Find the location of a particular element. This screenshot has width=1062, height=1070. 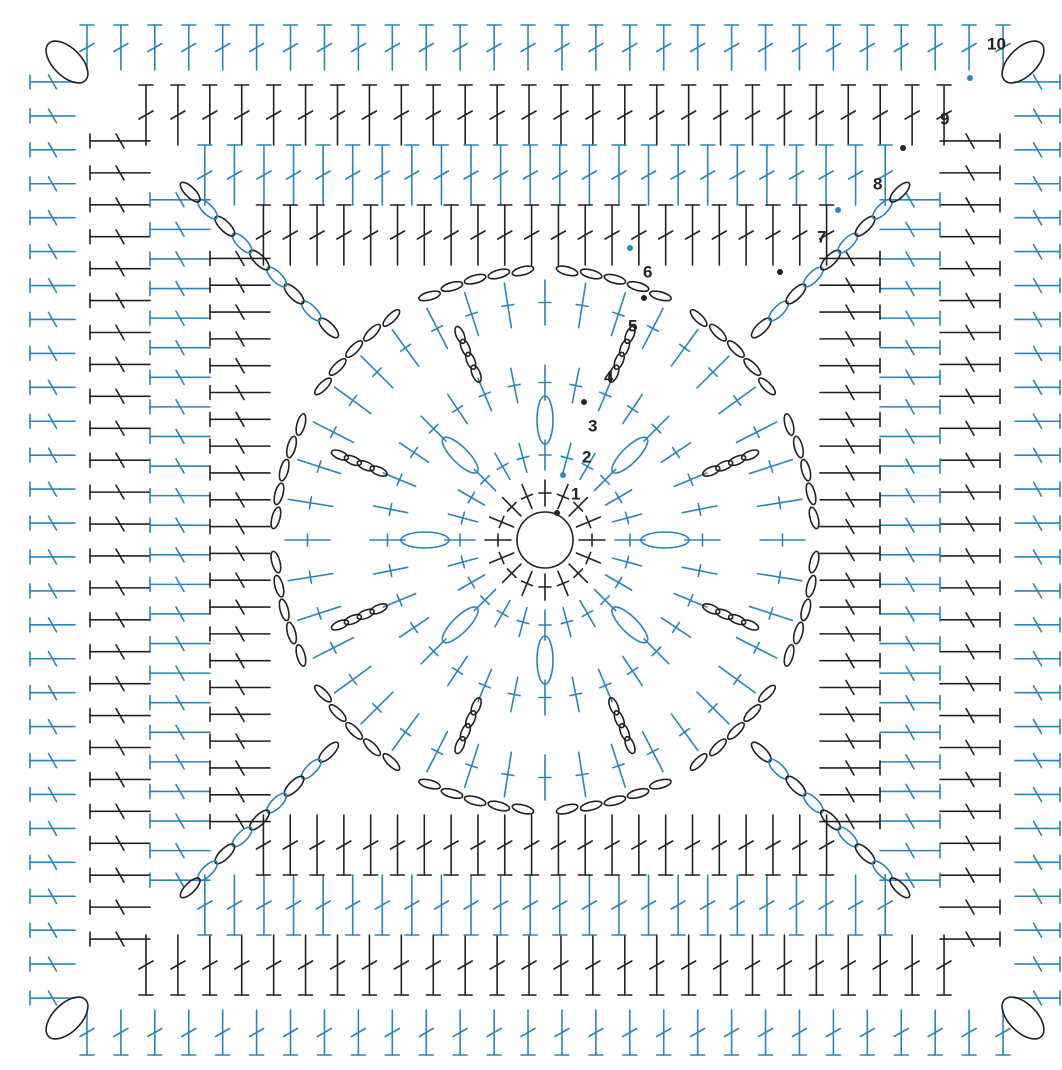

round-label: 5 is located at coordinates (632, 325).